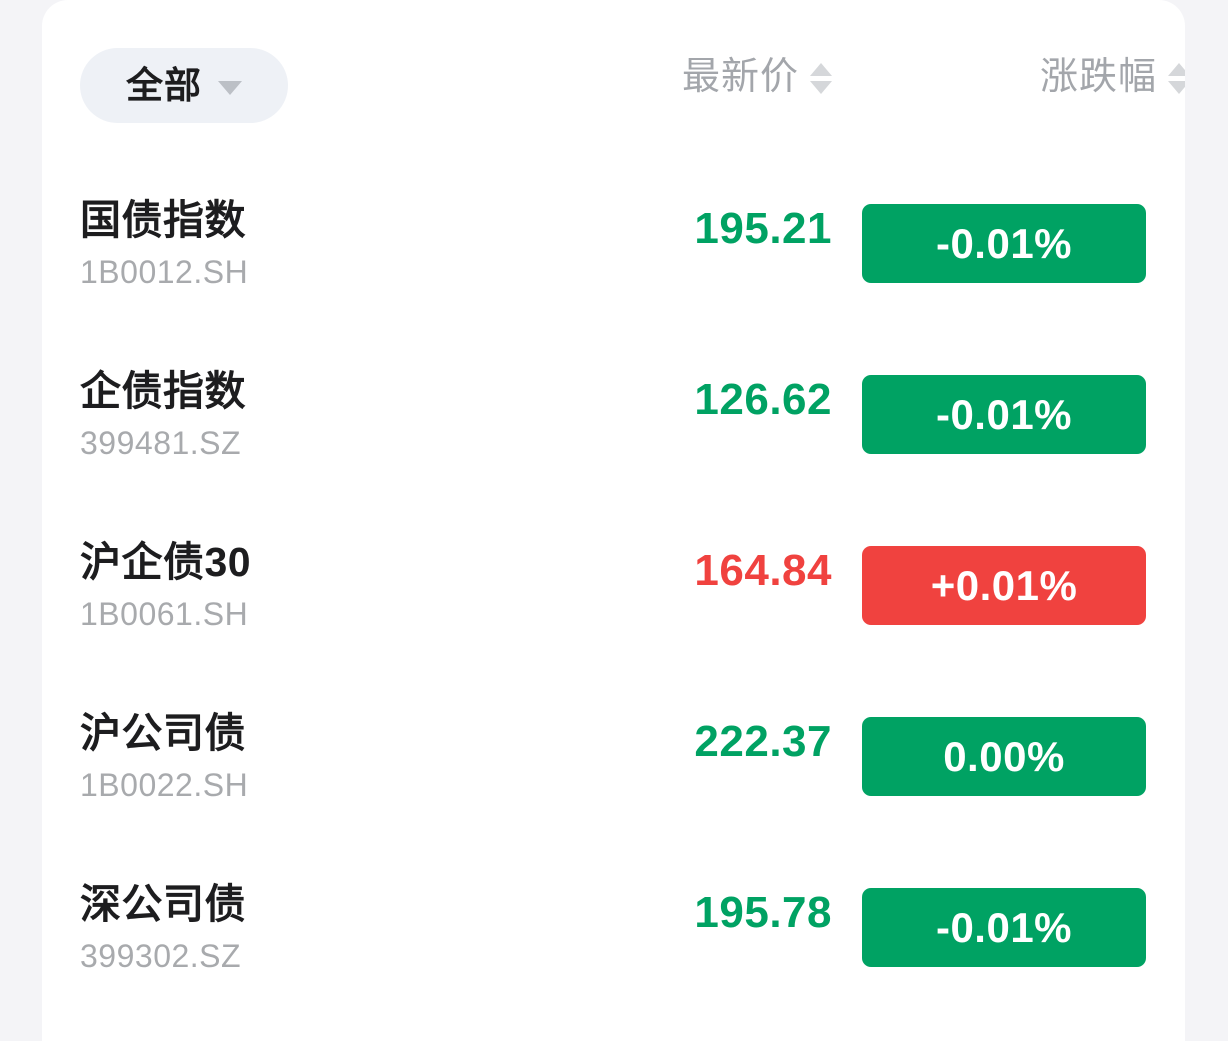 The height and width of the screenshot is (1041, 1228). Describe the element at coordinates (763, 570) in the screenshot. I see `row-latest-price: 164.84` at that location.